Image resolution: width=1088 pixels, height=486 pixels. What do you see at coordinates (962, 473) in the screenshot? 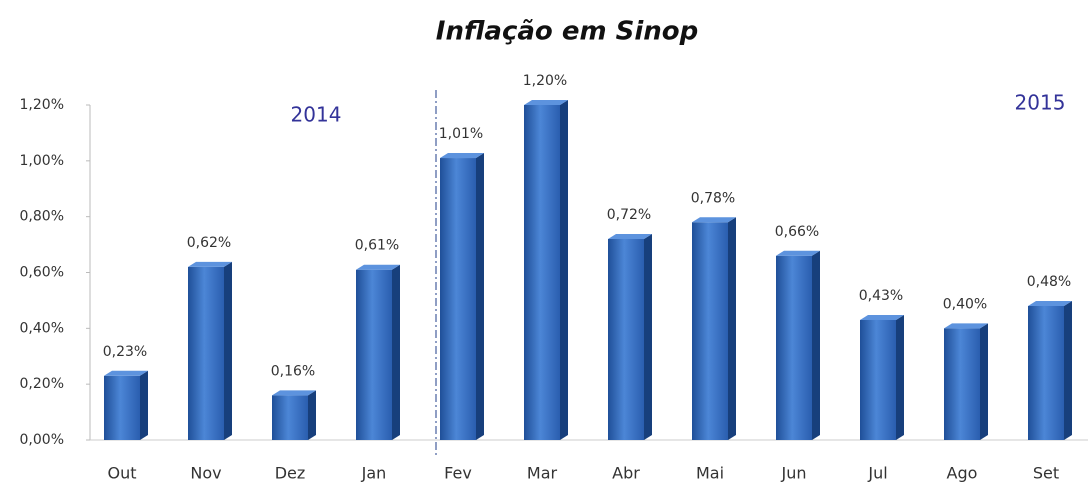
I see `x-tick-label: Ago` at bounding box center [962, 473].